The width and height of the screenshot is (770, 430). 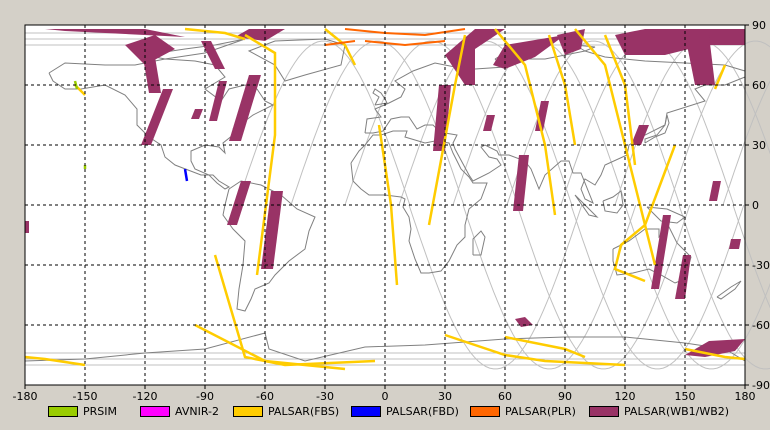 What do you see at coordinates (385, 395) in the screenshot?
I see `lon-tick-label: 0` at bounding box center [385, 395].